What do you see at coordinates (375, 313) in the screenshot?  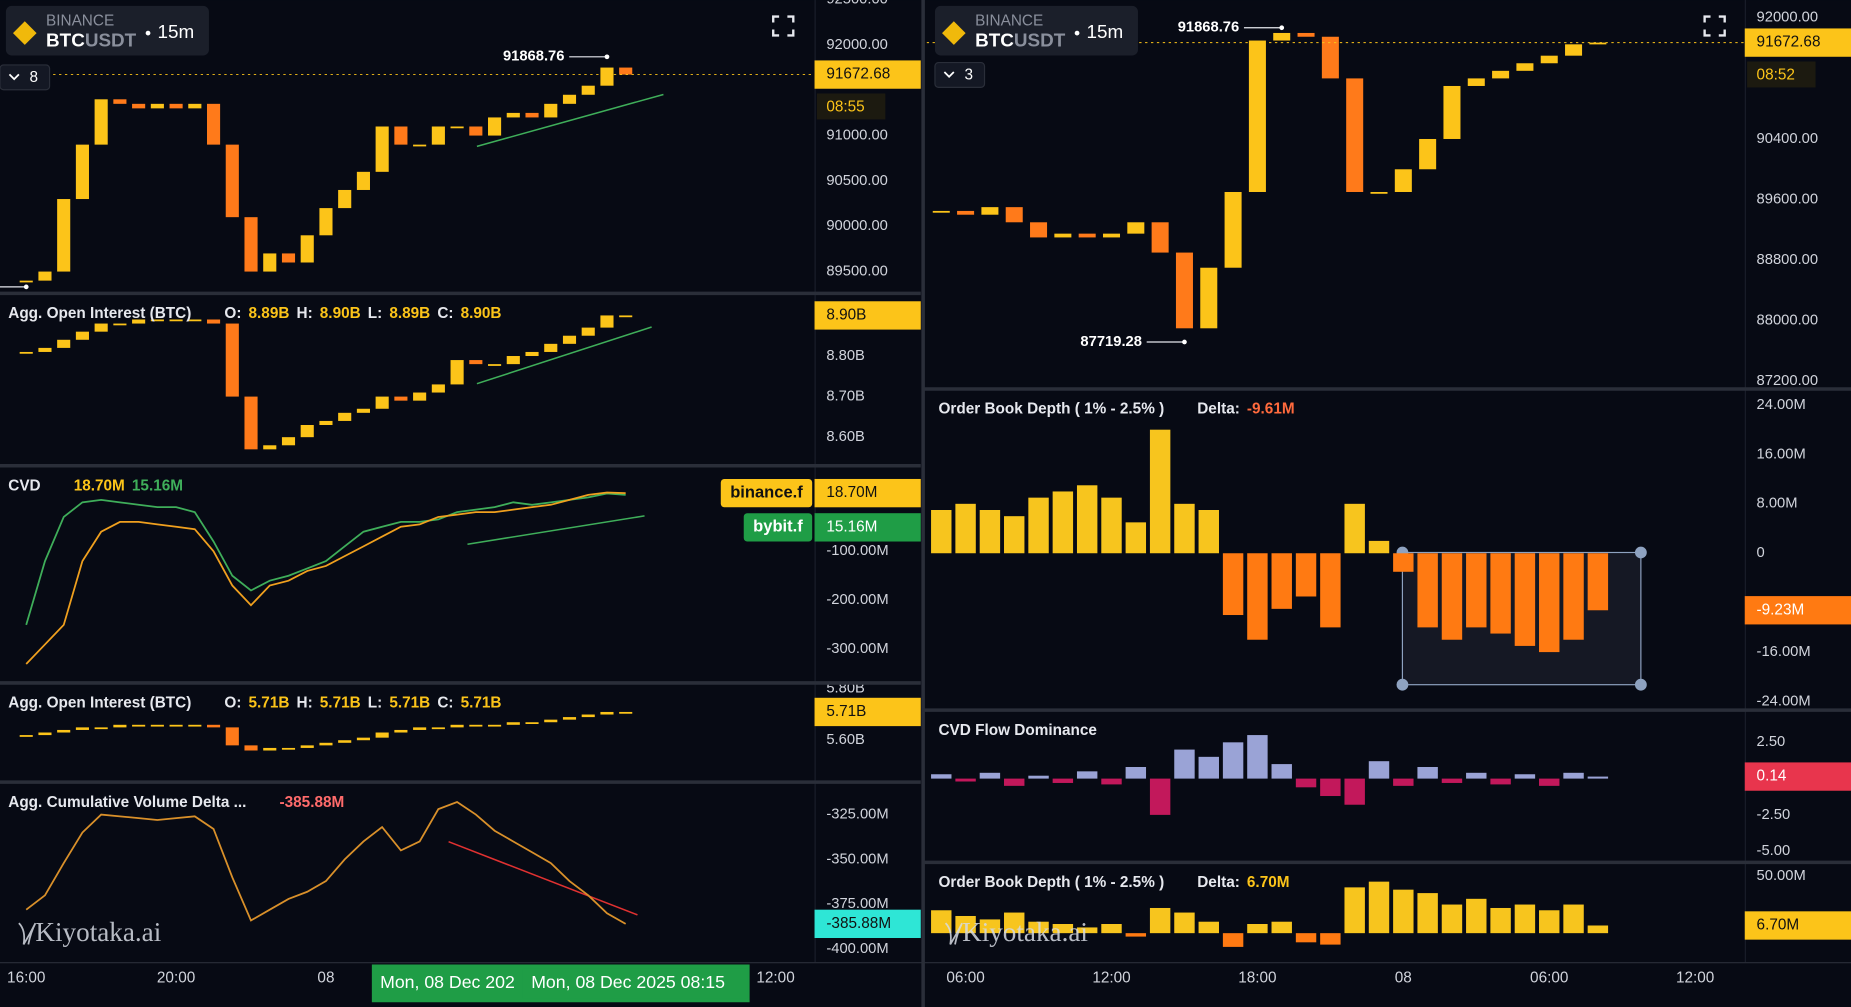 I see `legend-item: L:` at bounding box center [375, 313].